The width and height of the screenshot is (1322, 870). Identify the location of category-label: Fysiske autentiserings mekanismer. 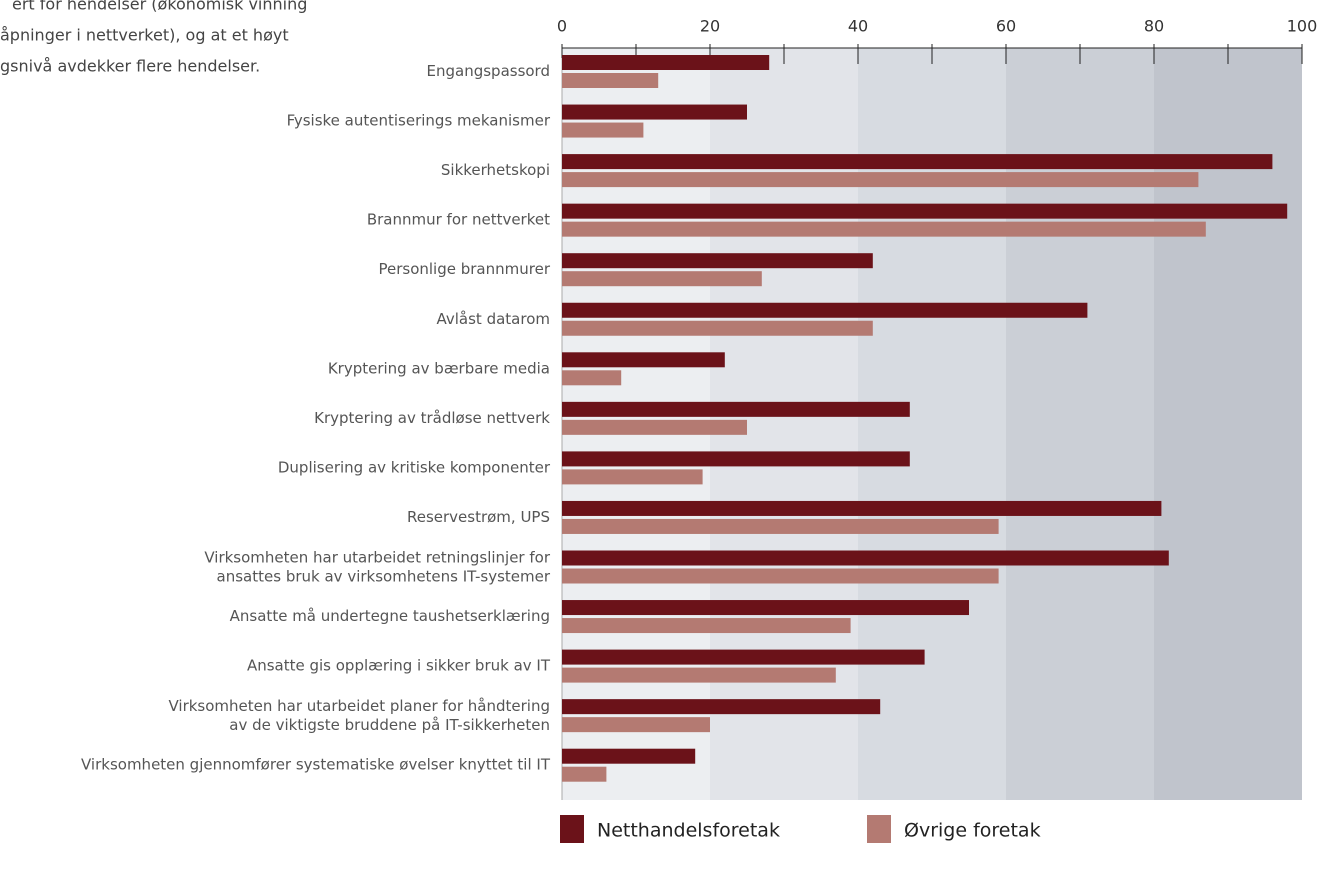
(419, 121).